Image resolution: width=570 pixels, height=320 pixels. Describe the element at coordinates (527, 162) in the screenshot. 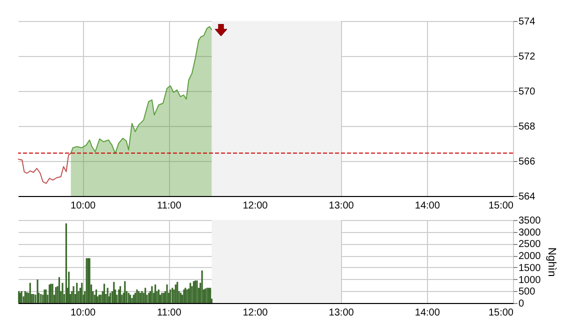

I see `y-tick-label: 566` at that location.